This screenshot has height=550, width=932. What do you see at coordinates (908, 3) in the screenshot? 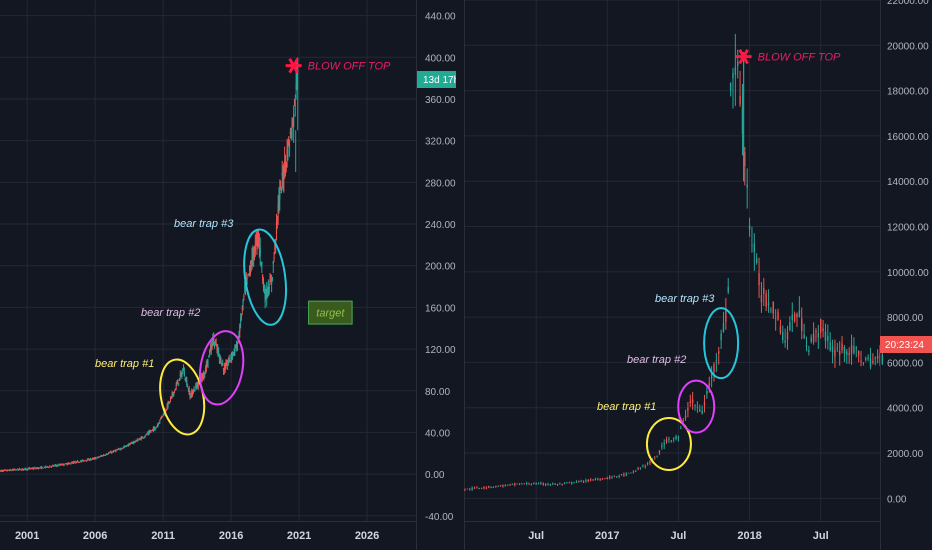
I see `right-y-tick-label: 22000.00` at bounding box center [908, 3].